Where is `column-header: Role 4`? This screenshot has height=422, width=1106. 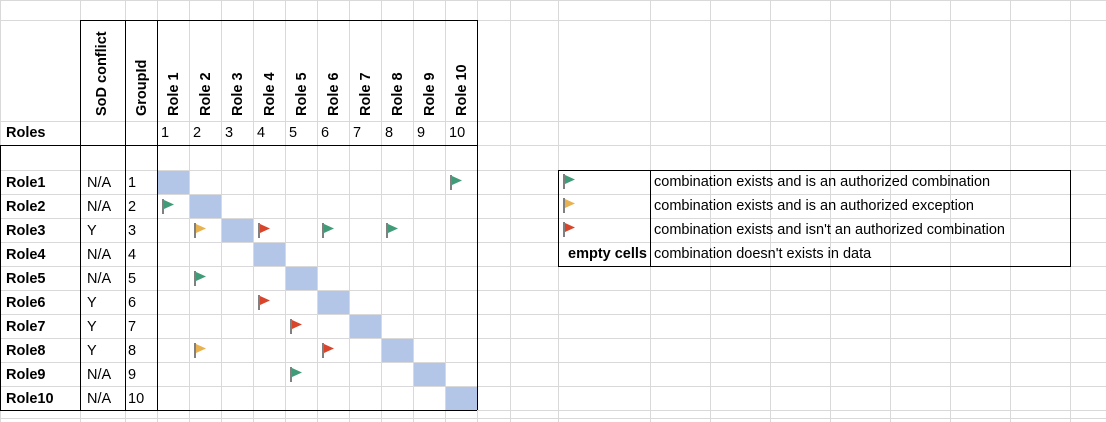 column-header: Role 4 is located at coordinates (270, 94).